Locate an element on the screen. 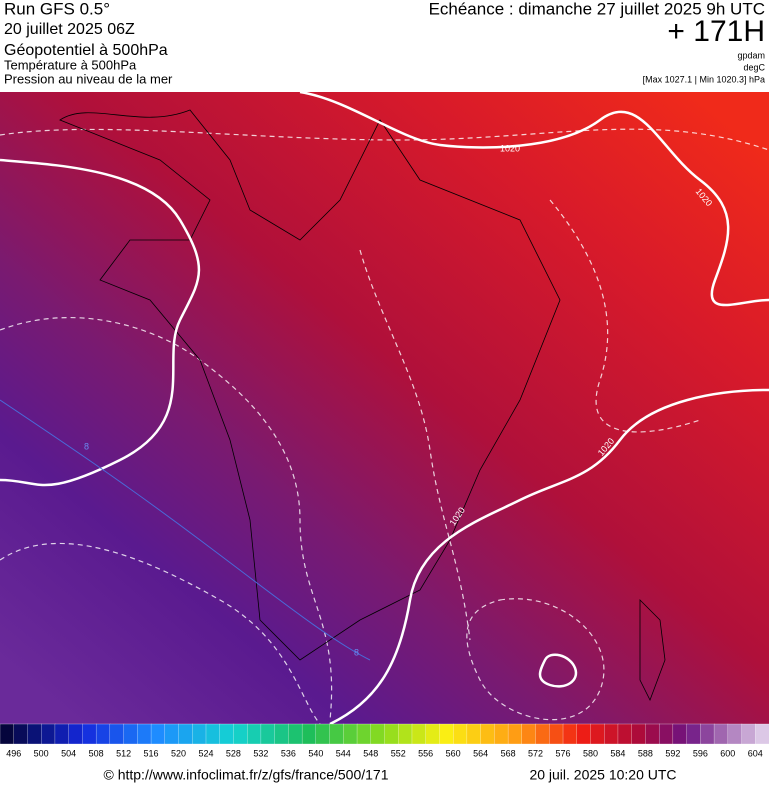  colorbar-label: 596 is located at coordinates (700, 753).